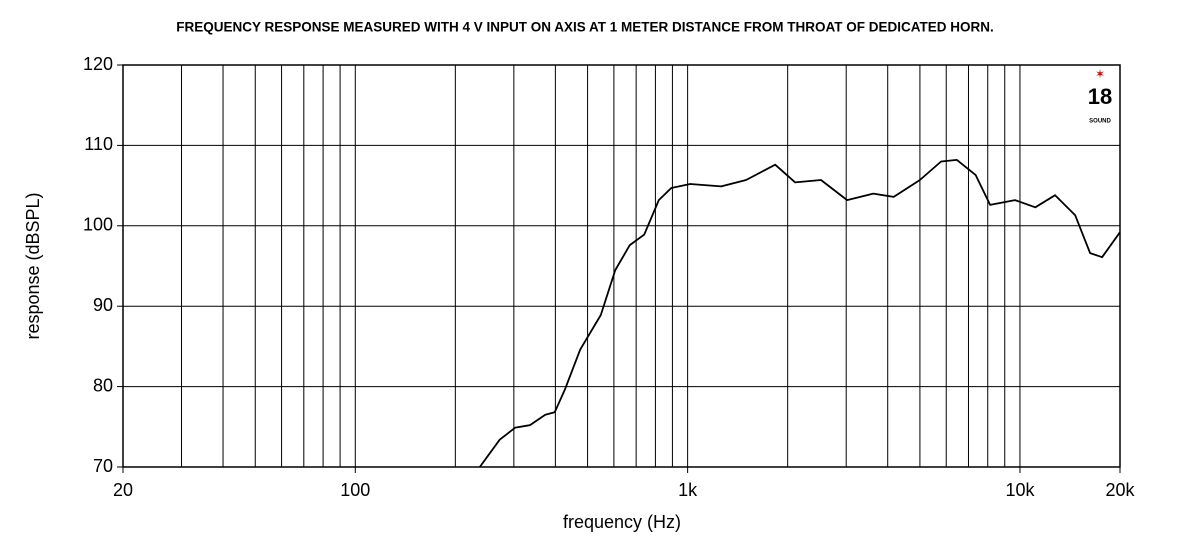  Describe the element at coordinates (33, 265) in the screenshot. I see `y-axis-label: response (dBSPL)` at that location.